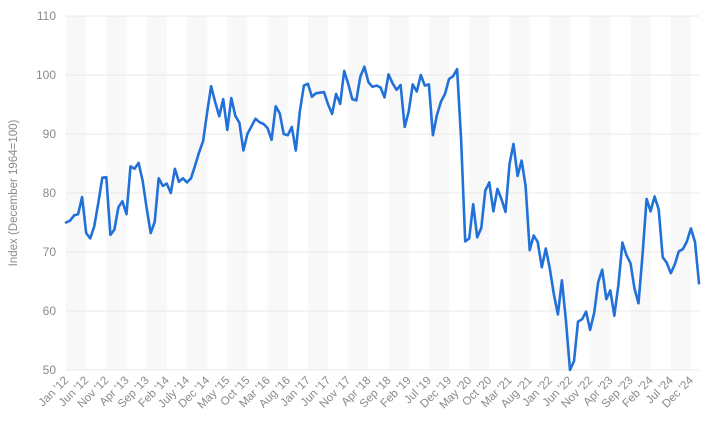 This screenshot has width=707, height=444. Describe the element at coordinates (50, 193) in the screenshot. I see `y-tick-label: 80` at that location.